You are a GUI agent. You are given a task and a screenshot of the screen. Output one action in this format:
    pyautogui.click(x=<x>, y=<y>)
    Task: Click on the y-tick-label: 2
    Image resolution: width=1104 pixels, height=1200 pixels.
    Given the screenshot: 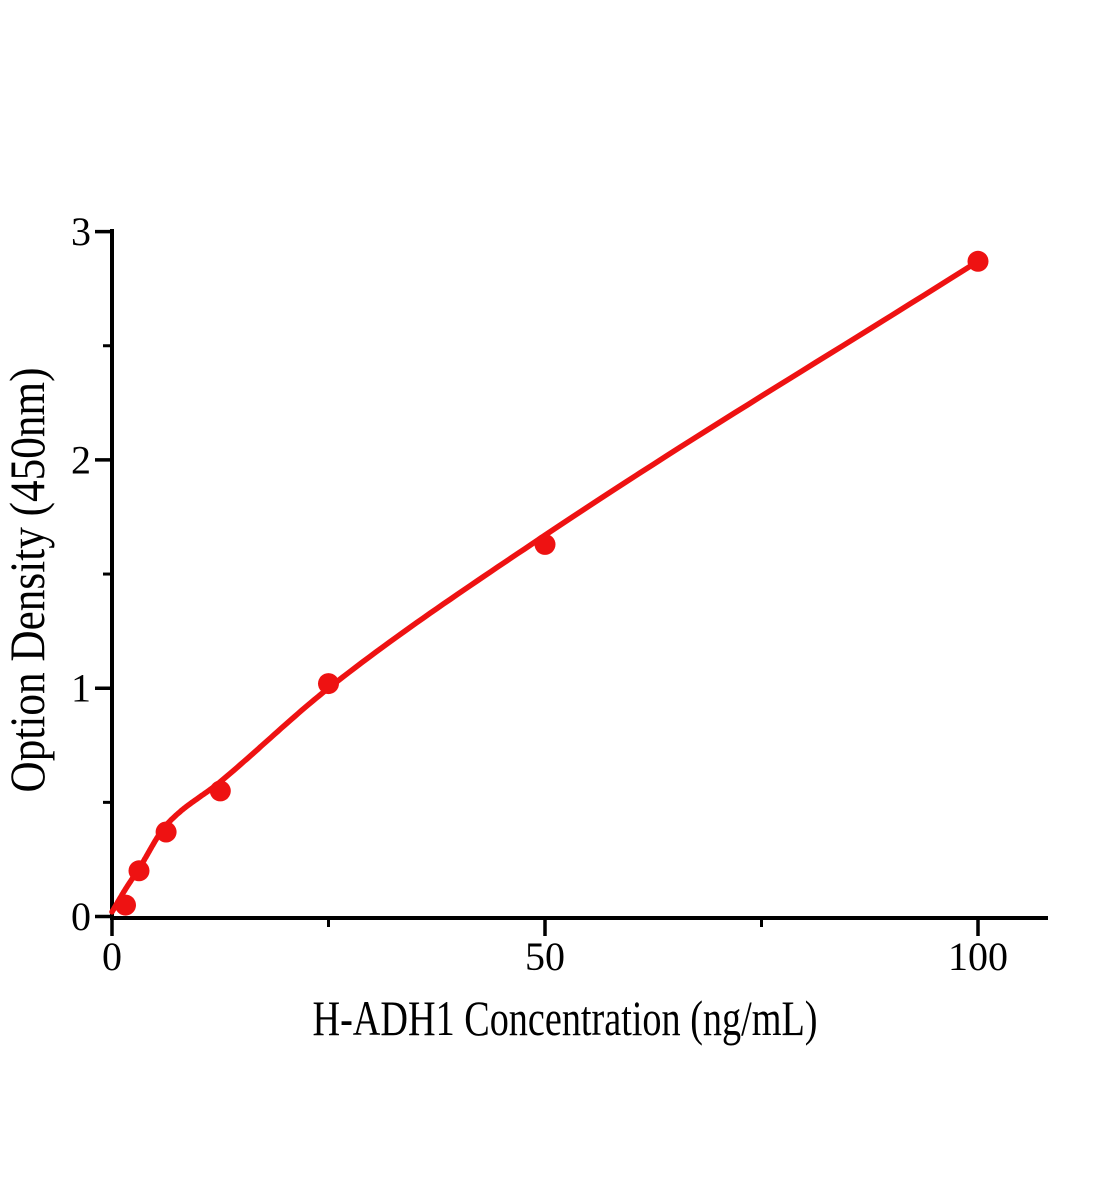 What is the action you would take?
    pyautogui.click(x=81, y=459)
    